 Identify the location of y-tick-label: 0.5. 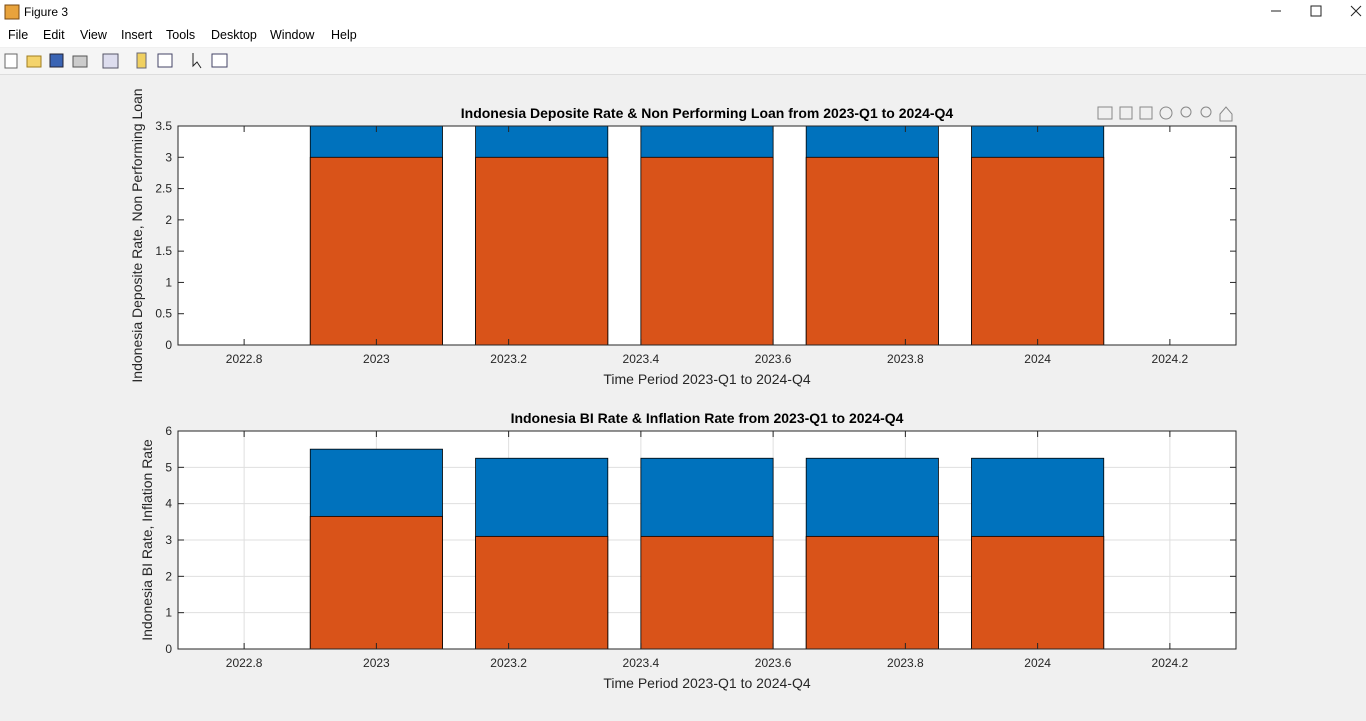
(163, 314).